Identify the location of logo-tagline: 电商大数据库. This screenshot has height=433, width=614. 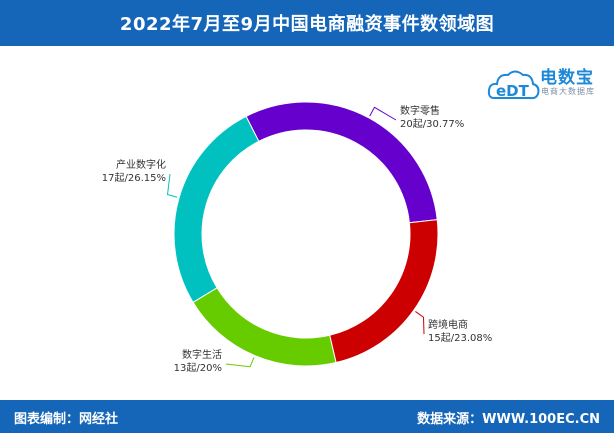
(568, 91).